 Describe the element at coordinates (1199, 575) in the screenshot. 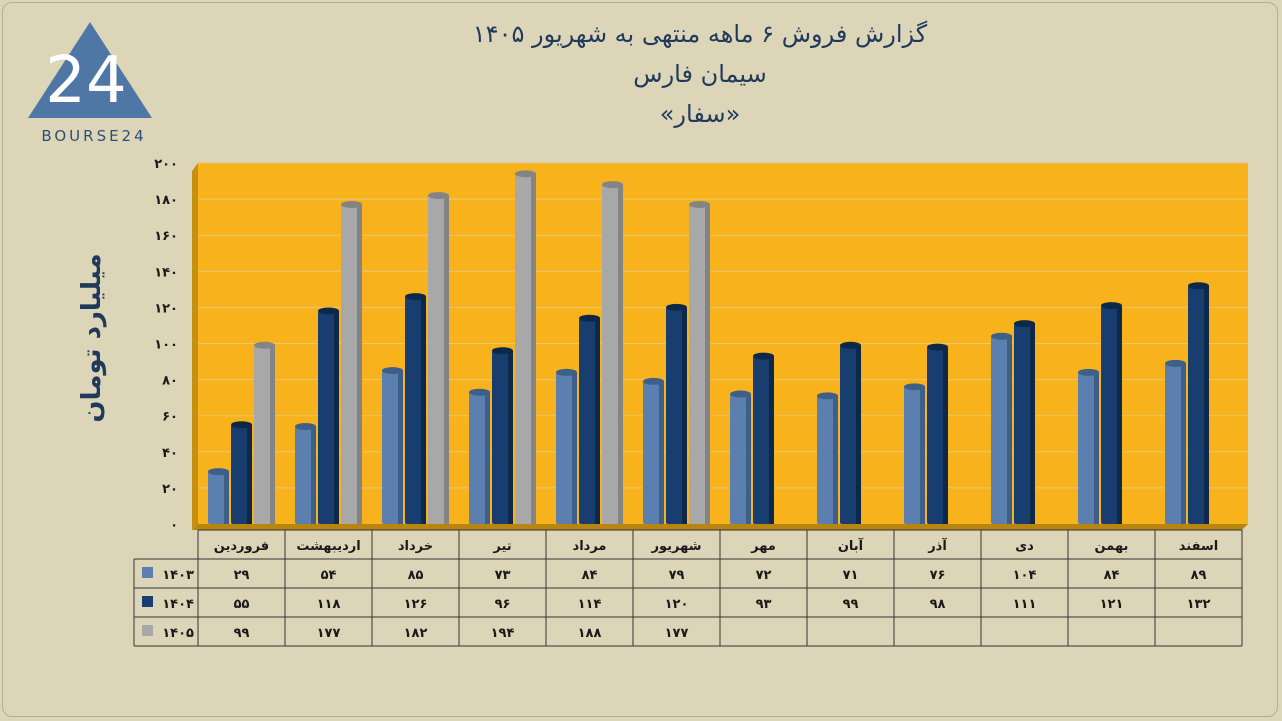

I see `data-label: ۸۹` at that location.